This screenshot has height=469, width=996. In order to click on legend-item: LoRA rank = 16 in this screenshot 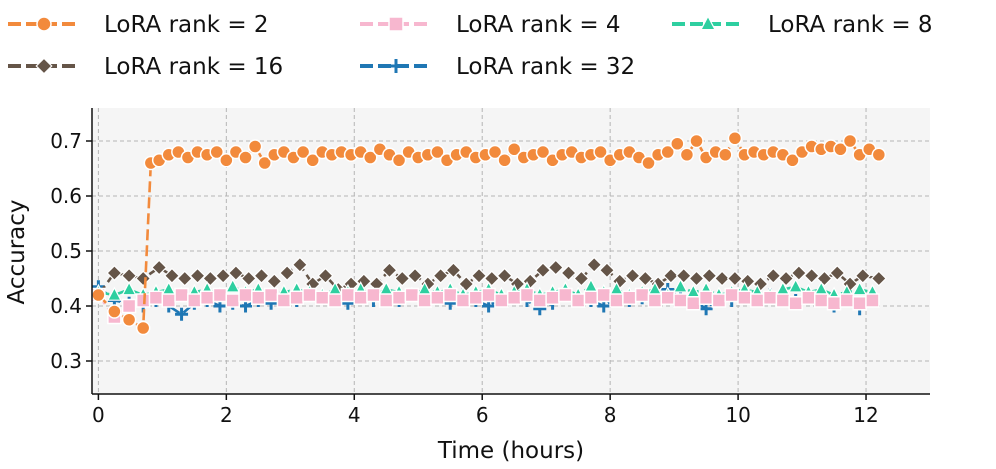, I will do `click(145, 67)`.